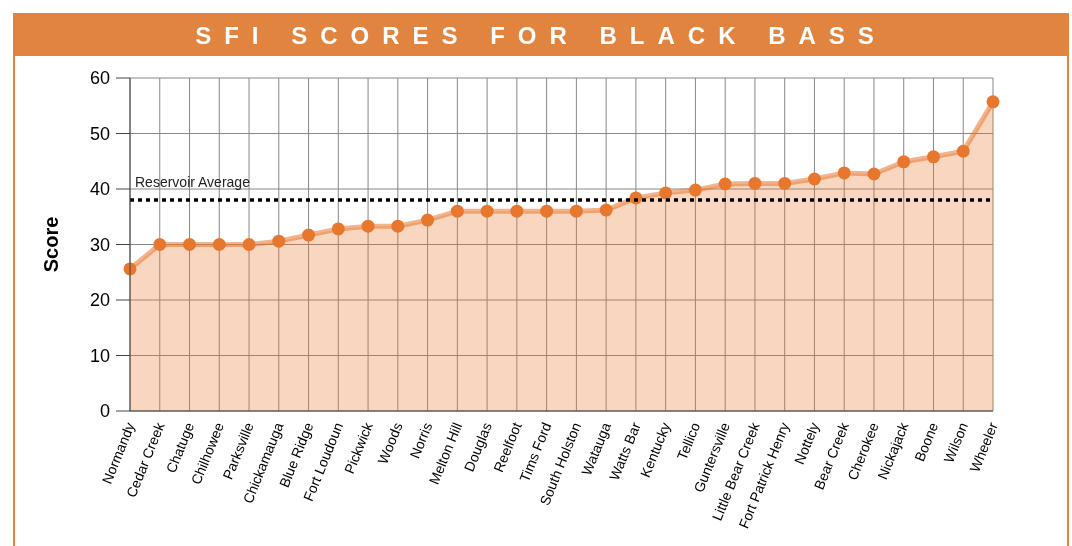  Describe the element at coordinates (541, 35) in the screenshot. I see `chart-title: SFI SCORES FOR BLACK BASS` at that location.